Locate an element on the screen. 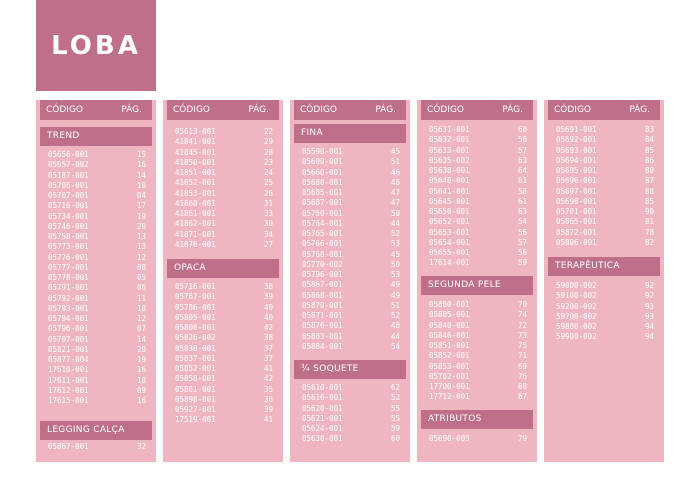  product-code: 05852-001 is located at coordinates (195, 368).